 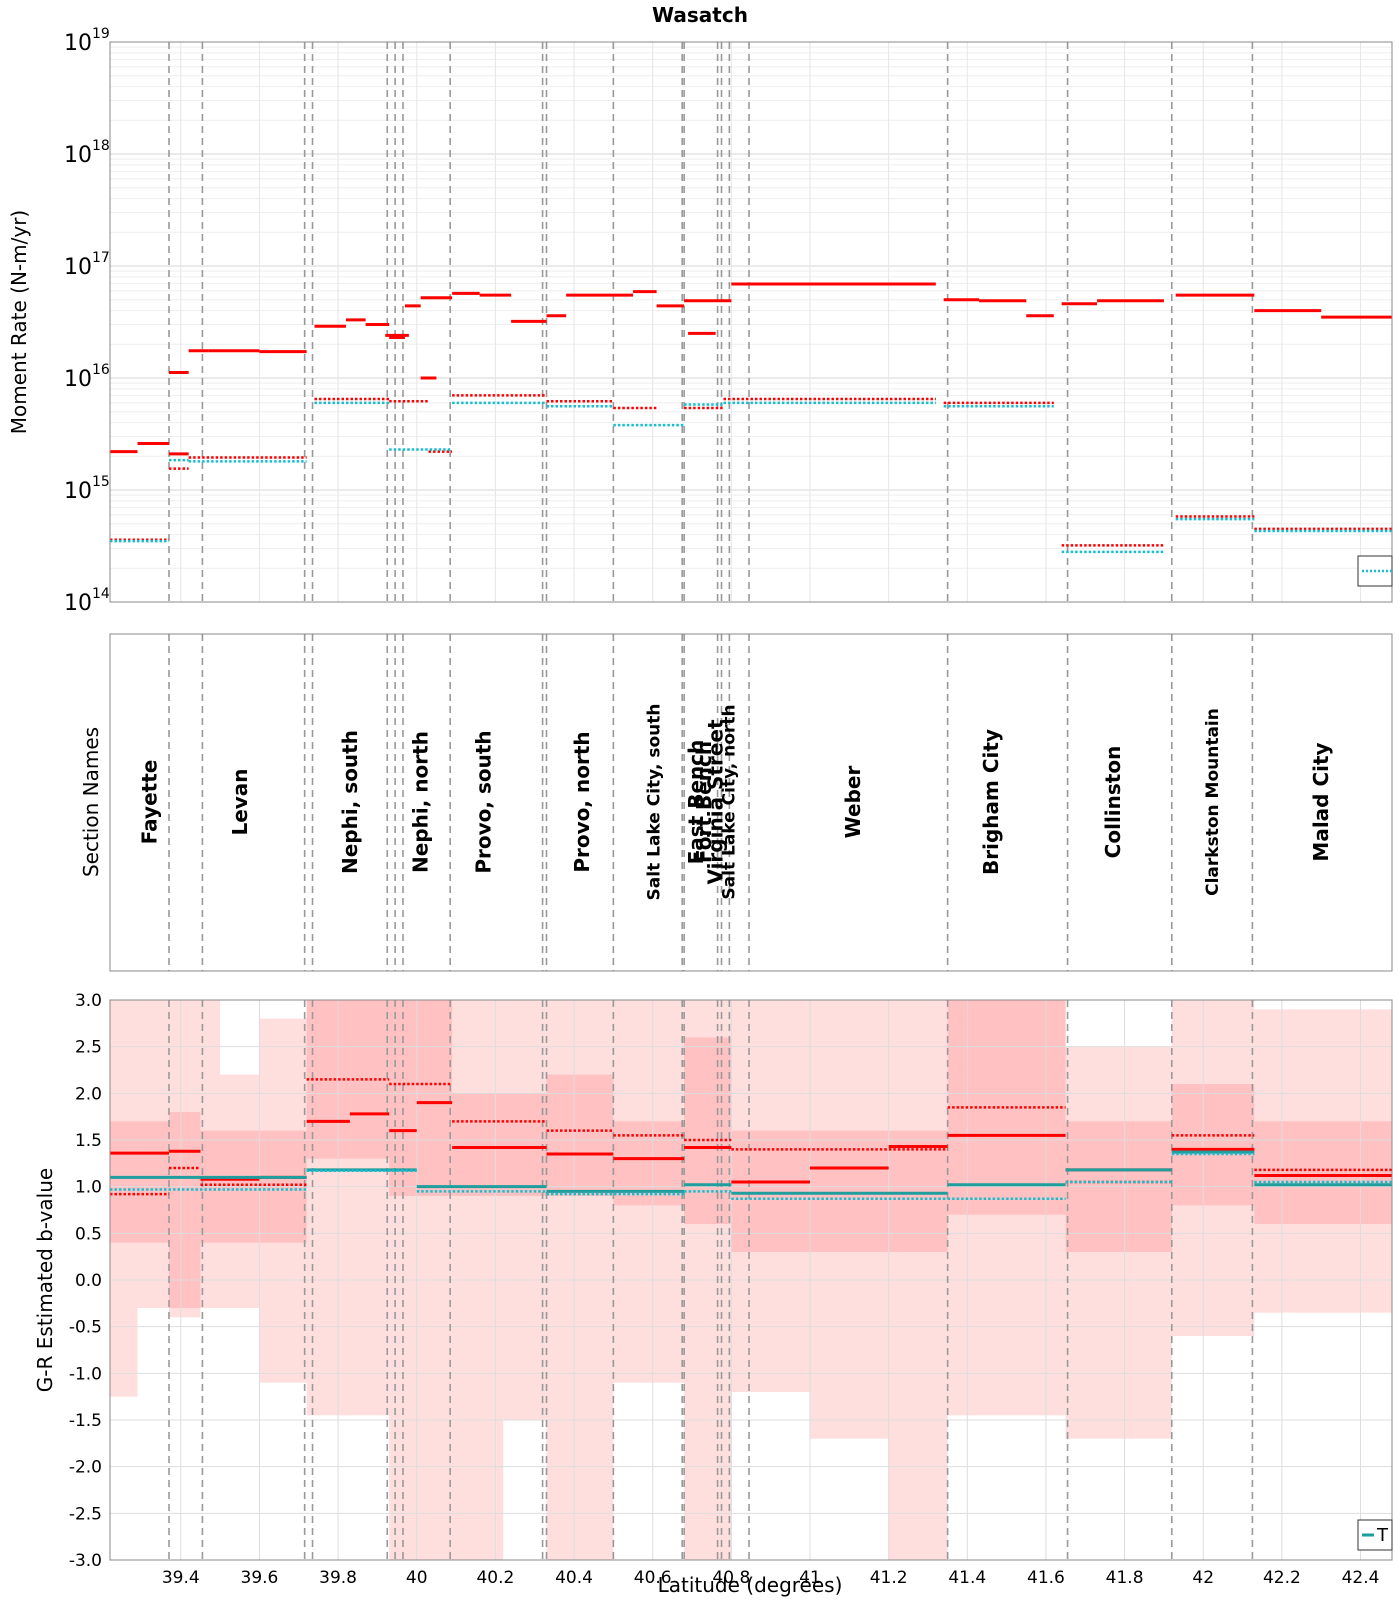 What do you see at coordinates (350, 802) in the screenshot?
I see `section-label: Nephi, south` at bounding box center [350, 802].